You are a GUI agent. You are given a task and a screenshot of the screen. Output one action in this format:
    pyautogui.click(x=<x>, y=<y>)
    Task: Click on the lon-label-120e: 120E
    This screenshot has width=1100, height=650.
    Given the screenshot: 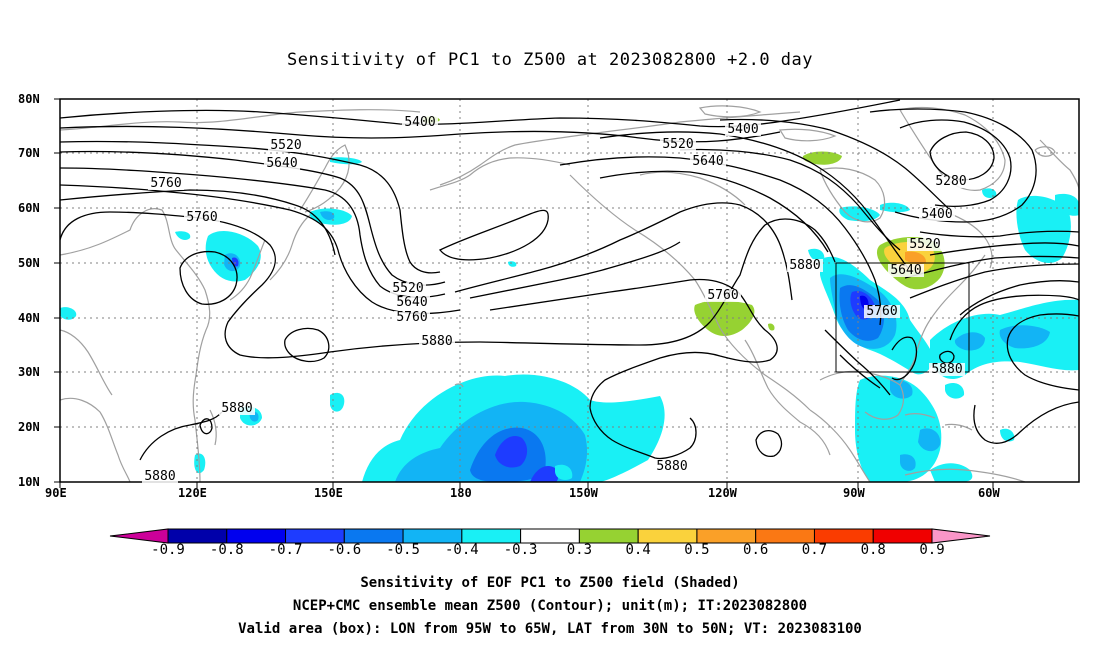 What is the action you would take?
    pyautogui.click(x=192, y=493)
    